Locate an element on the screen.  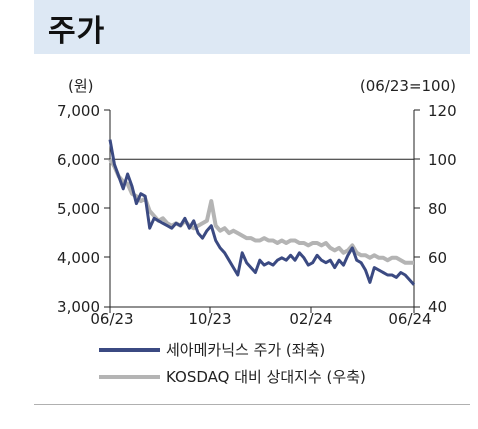
left-tick-label: 5,000 is located at coordinates (78, 209).